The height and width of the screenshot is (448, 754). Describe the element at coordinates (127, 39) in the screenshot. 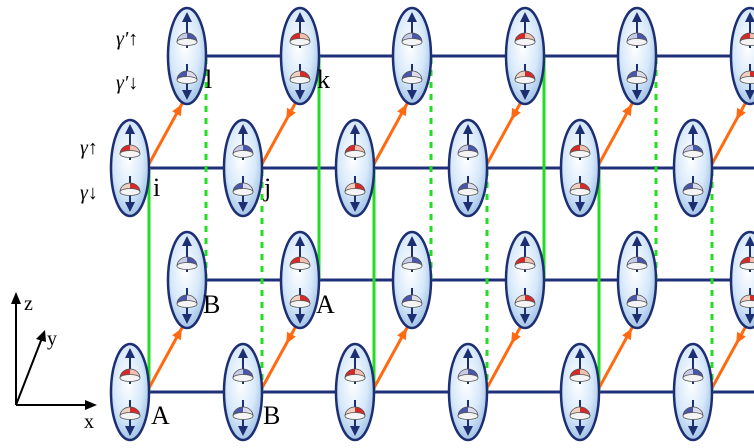

I see `gamma-up-prime-label: γ′↑` at that location.